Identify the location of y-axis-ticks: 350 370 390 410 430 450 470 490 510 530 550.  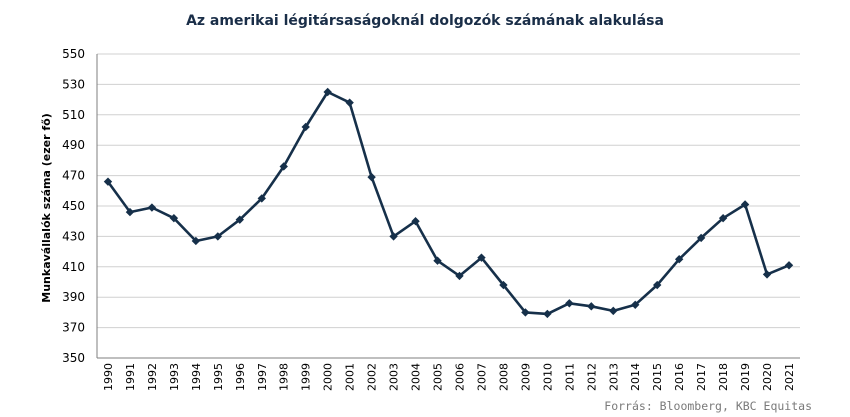
(73, 206).